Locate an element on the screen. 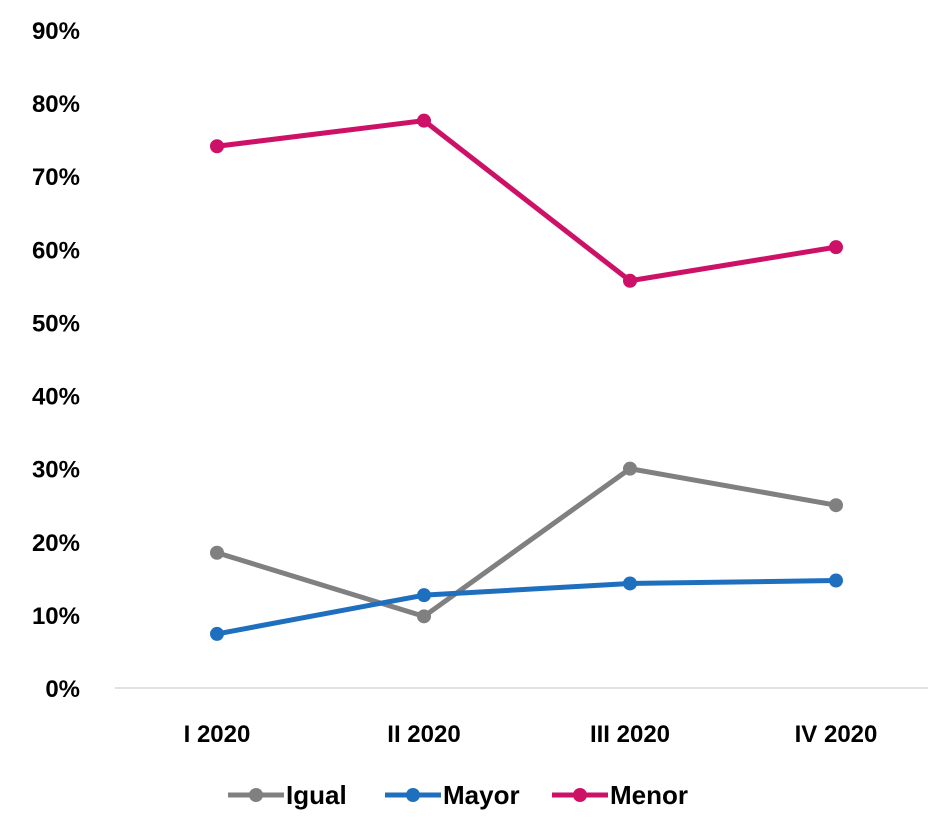 Image resolution: width=928 pixels, height=829 pixels. y-tick-label: 50% is located at coordinates (56, 323).